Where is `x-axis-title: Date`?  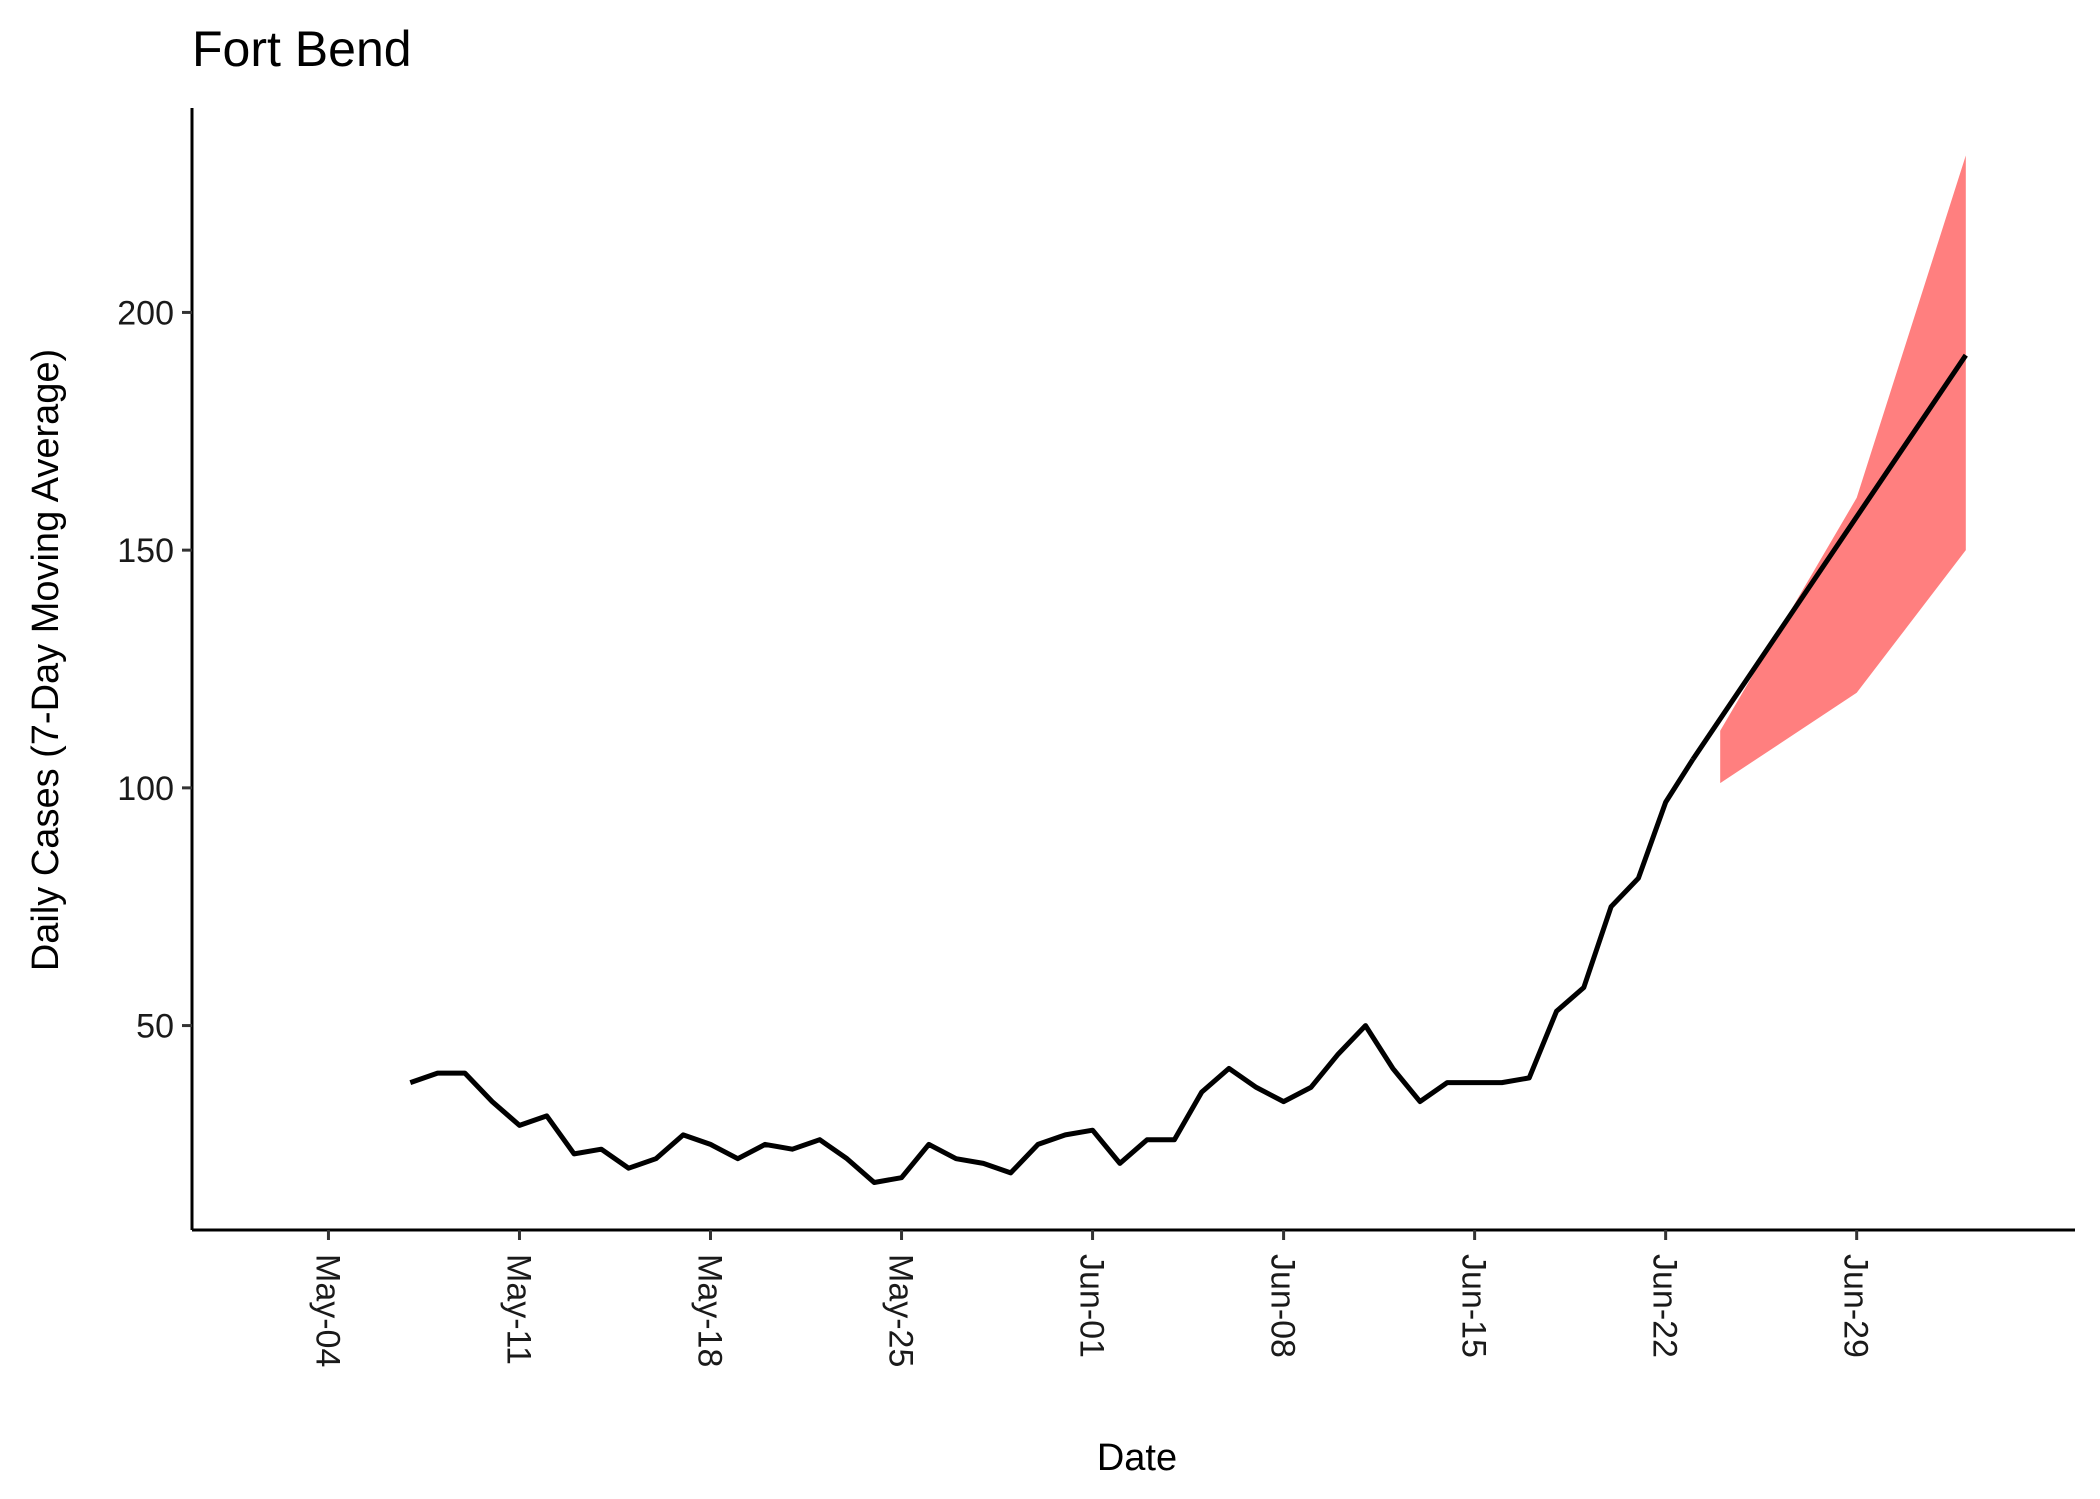 x-axis-title: Date is located at coordinates (1137, 1458).